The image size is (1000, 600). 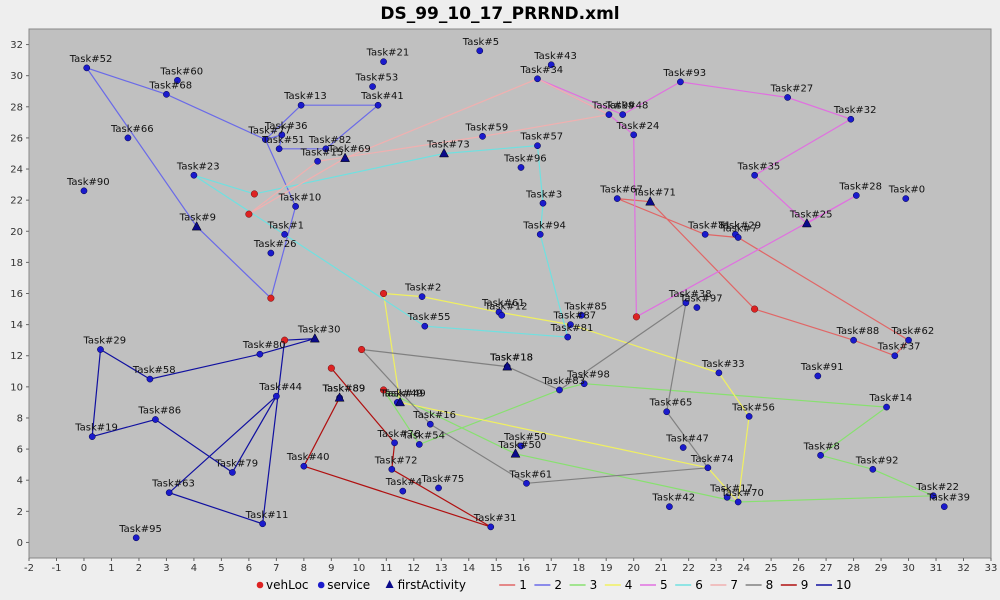 I want to click on x-tick-label: 10, so click(x=358, y=568).